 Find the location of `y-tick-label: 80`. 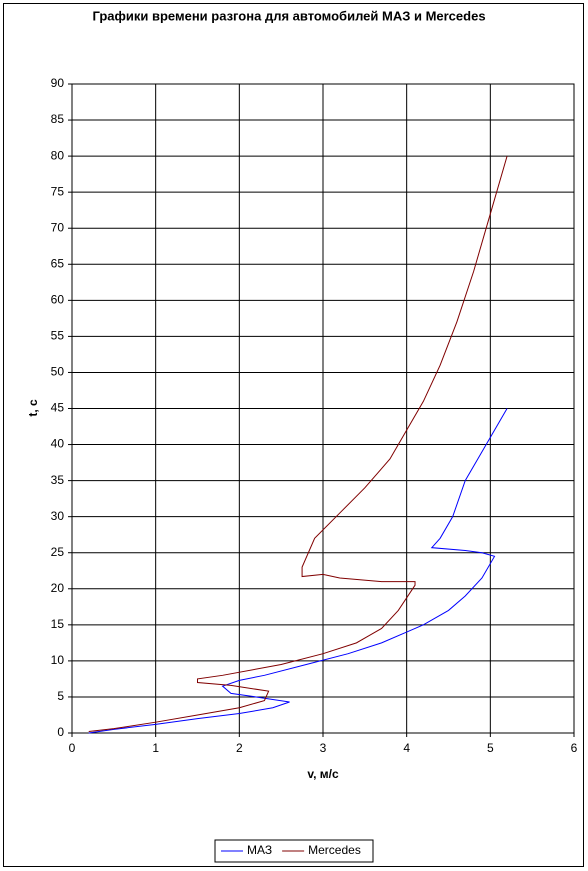

y-tick-label: 80 is located at coordinates (58, 155).